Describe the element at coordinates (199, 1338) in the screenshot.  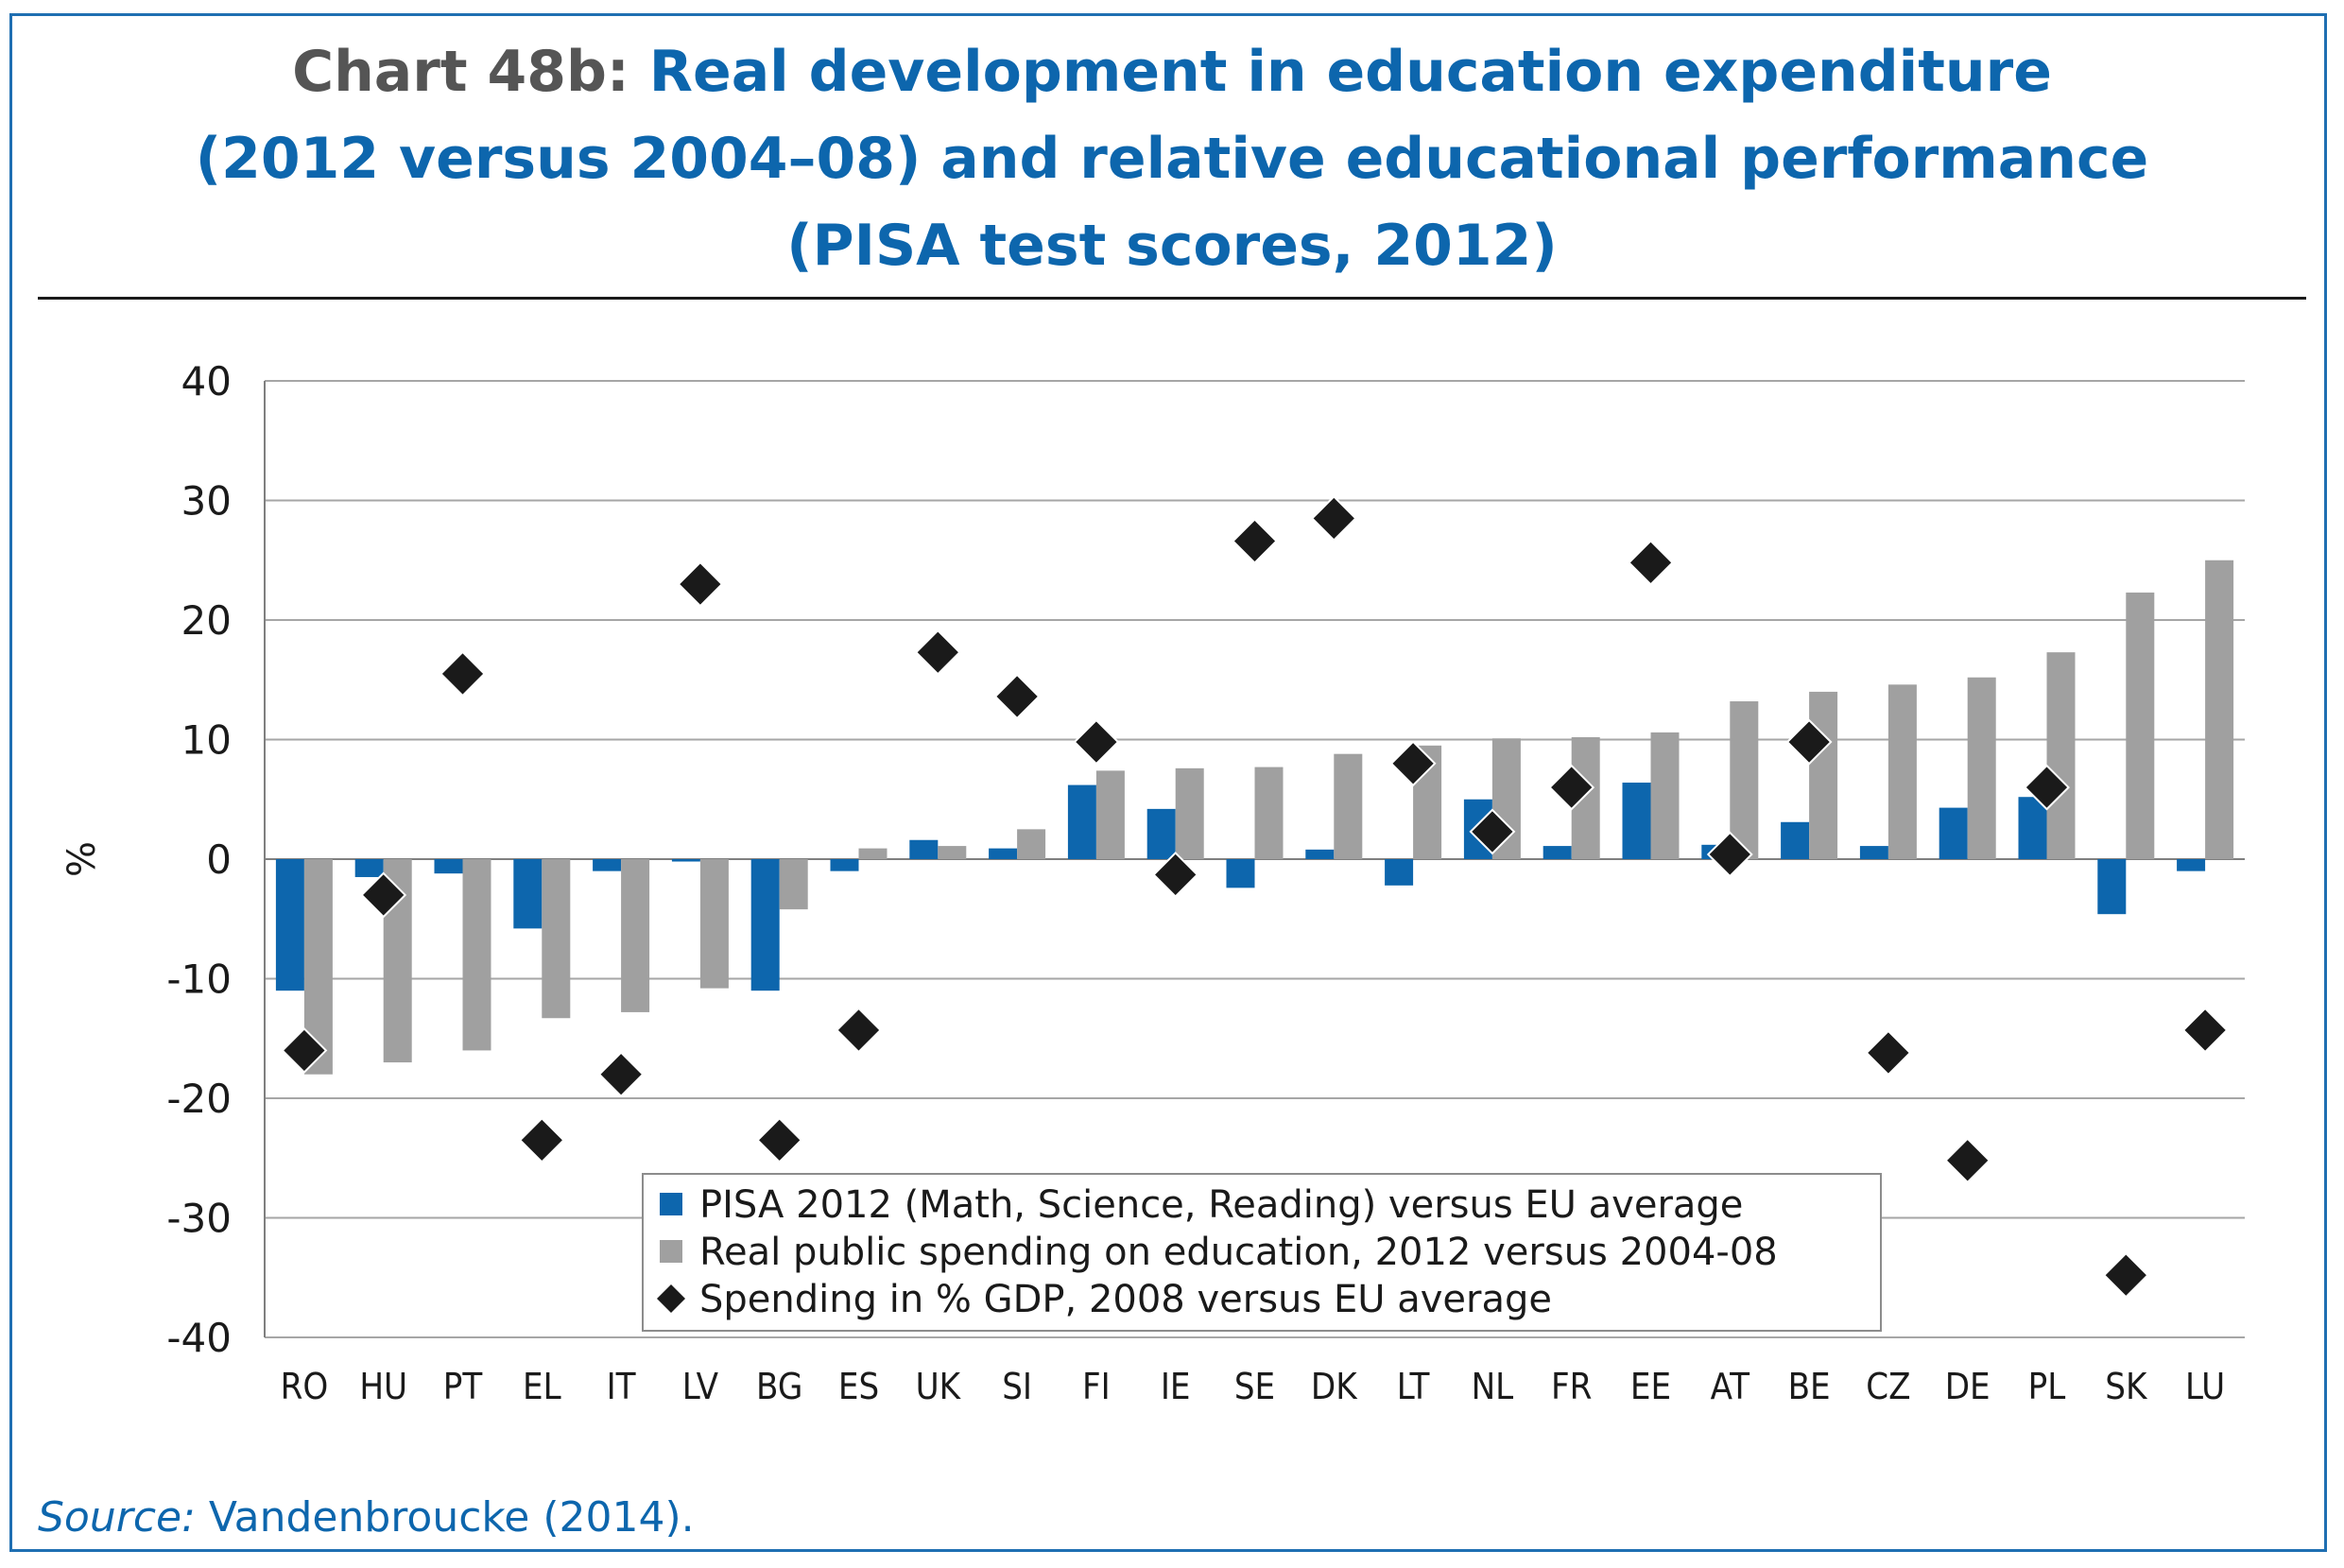
I see `y-tick-label: -40` at that location.